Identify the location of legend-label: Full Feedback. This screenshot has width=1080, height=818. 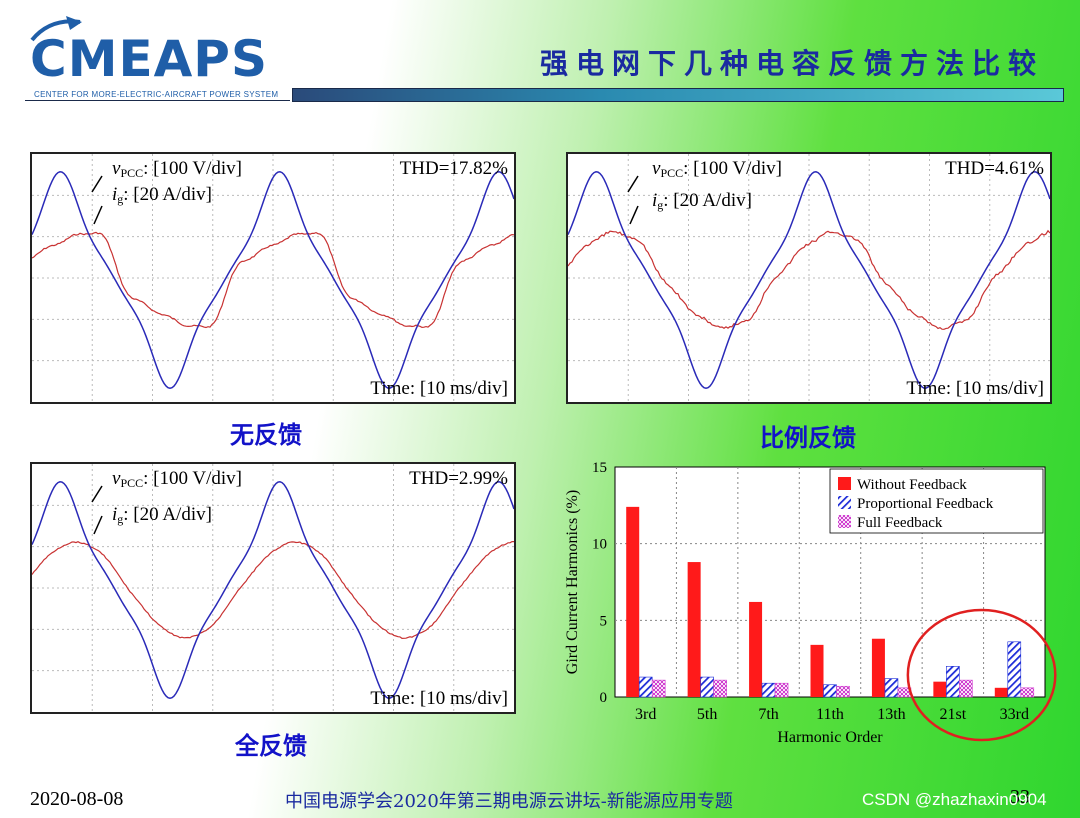
(900, 523).